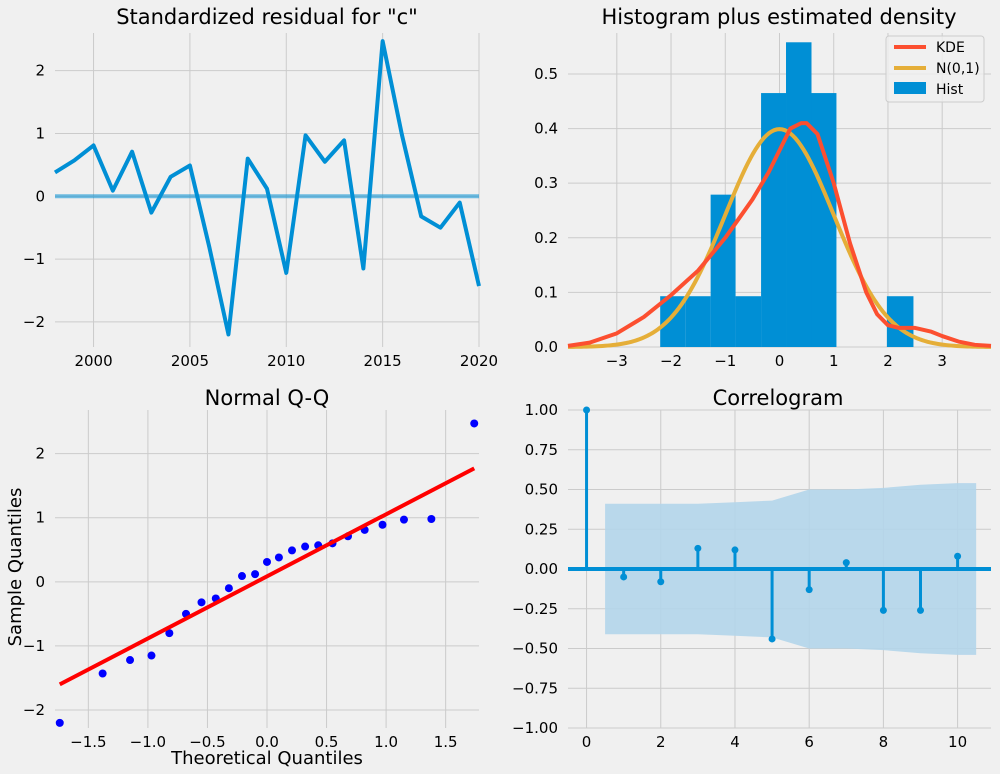 The image size is (1000, 774). Describe the element at coordinates (546, 129) in the screenshot. I see `histogram-ytick-label: 0.4` at that location.